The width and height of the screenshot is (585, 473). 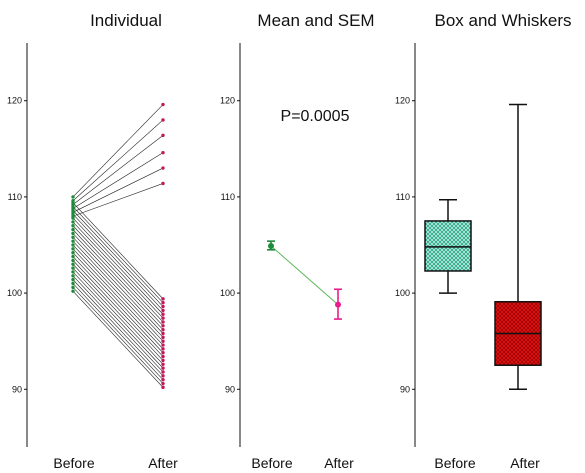 What do you see at coordinates (228, 197) in the screenshot?
I see `panel-mean-sem-tick-label-2: 110` at bounding box center [228, 197].